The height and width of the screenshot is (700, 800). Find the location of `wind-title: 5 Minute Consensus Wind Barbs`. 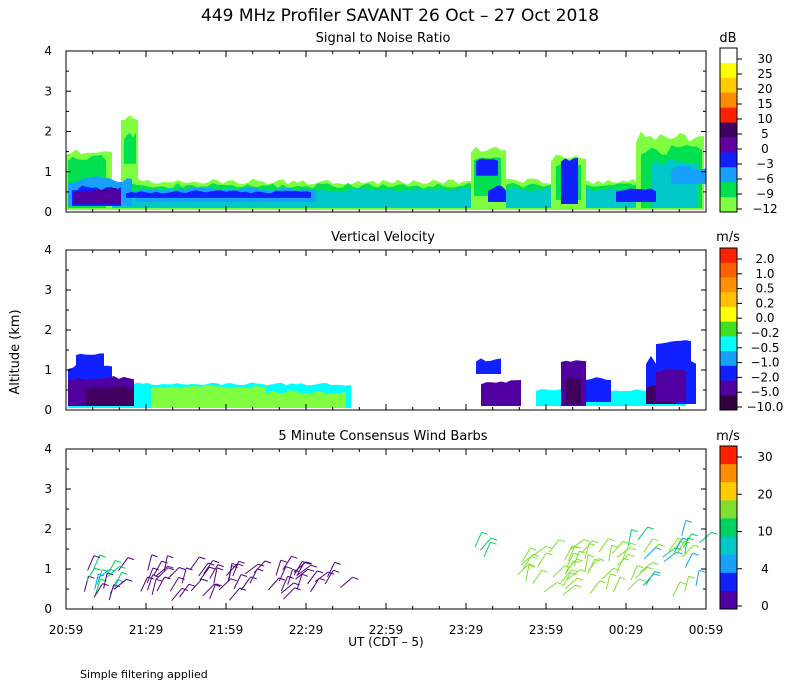

wind-title: 5 Minute Consensus Wind Barbs is located at coordinates (382, 436).